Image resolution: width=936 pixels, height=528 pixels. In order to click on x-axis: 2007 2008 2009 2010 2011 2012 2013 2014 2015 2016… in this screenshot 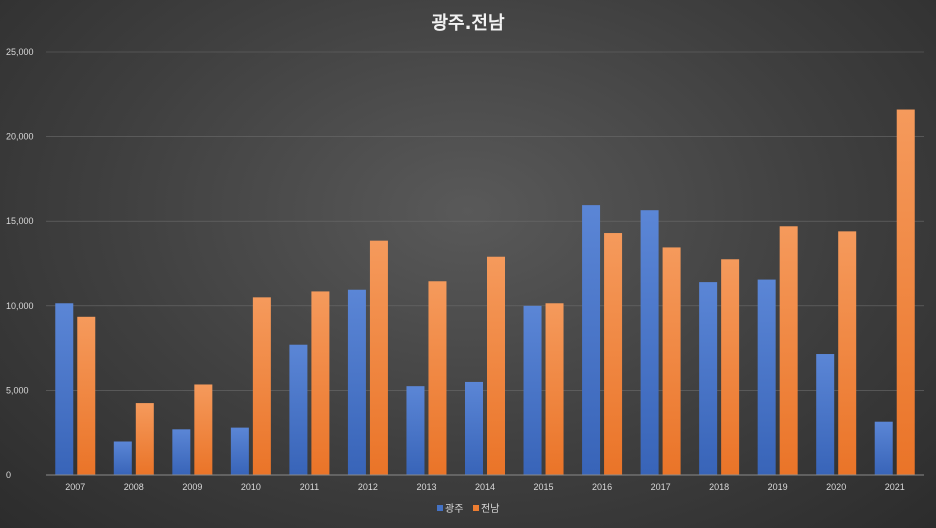, I will do `click(484, 487)`.